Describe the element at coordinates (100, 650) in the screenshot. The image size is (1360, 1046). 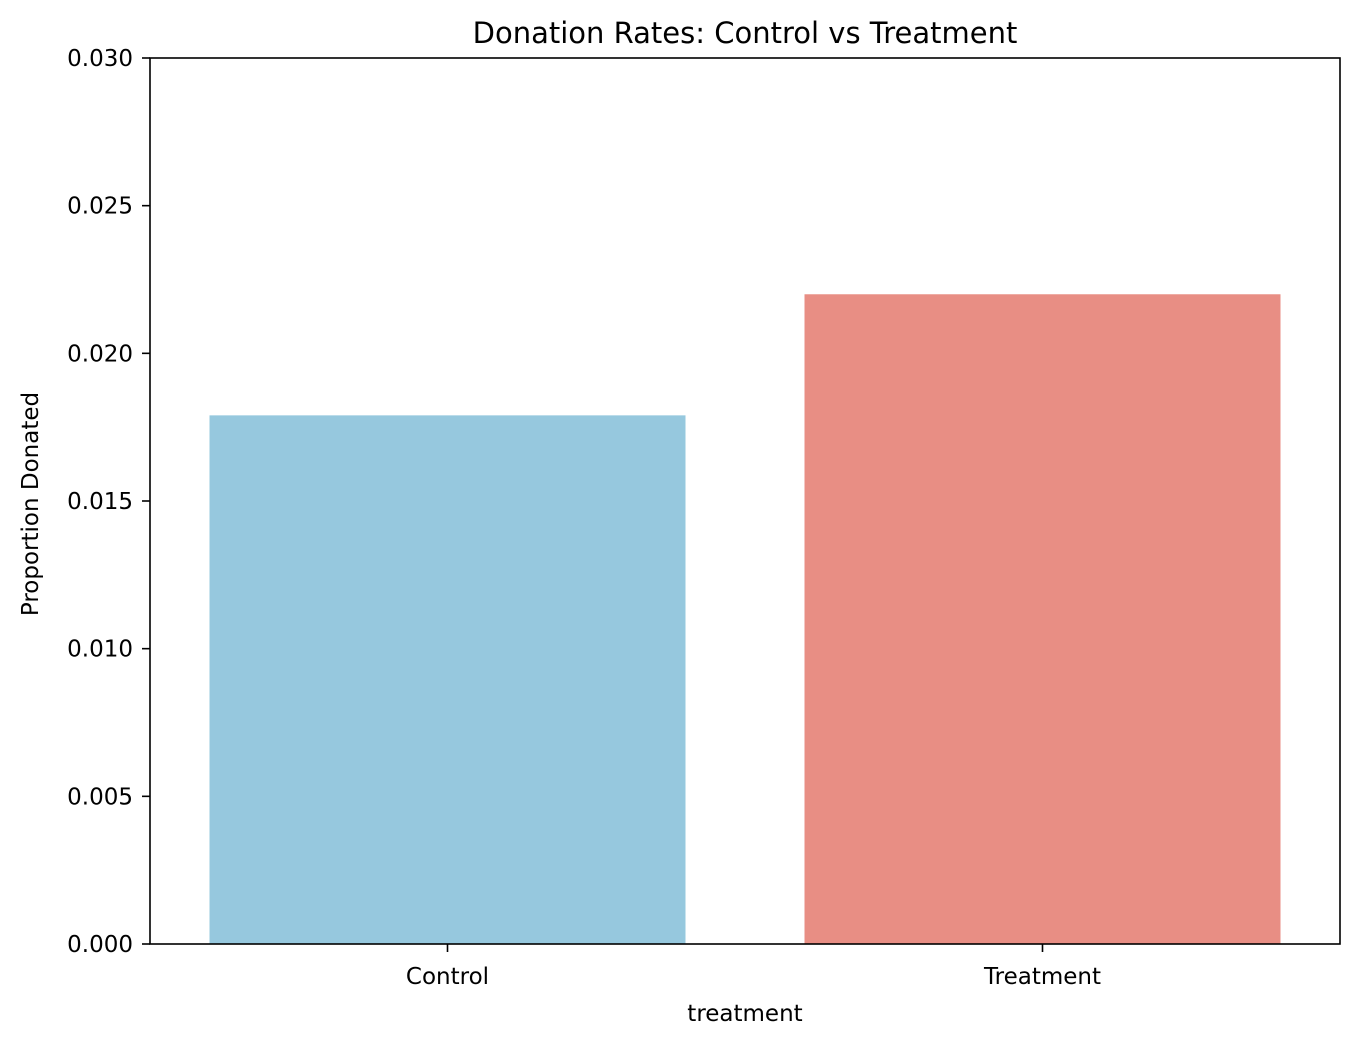
I see `y-tick-label-2: 0.010` at that location.